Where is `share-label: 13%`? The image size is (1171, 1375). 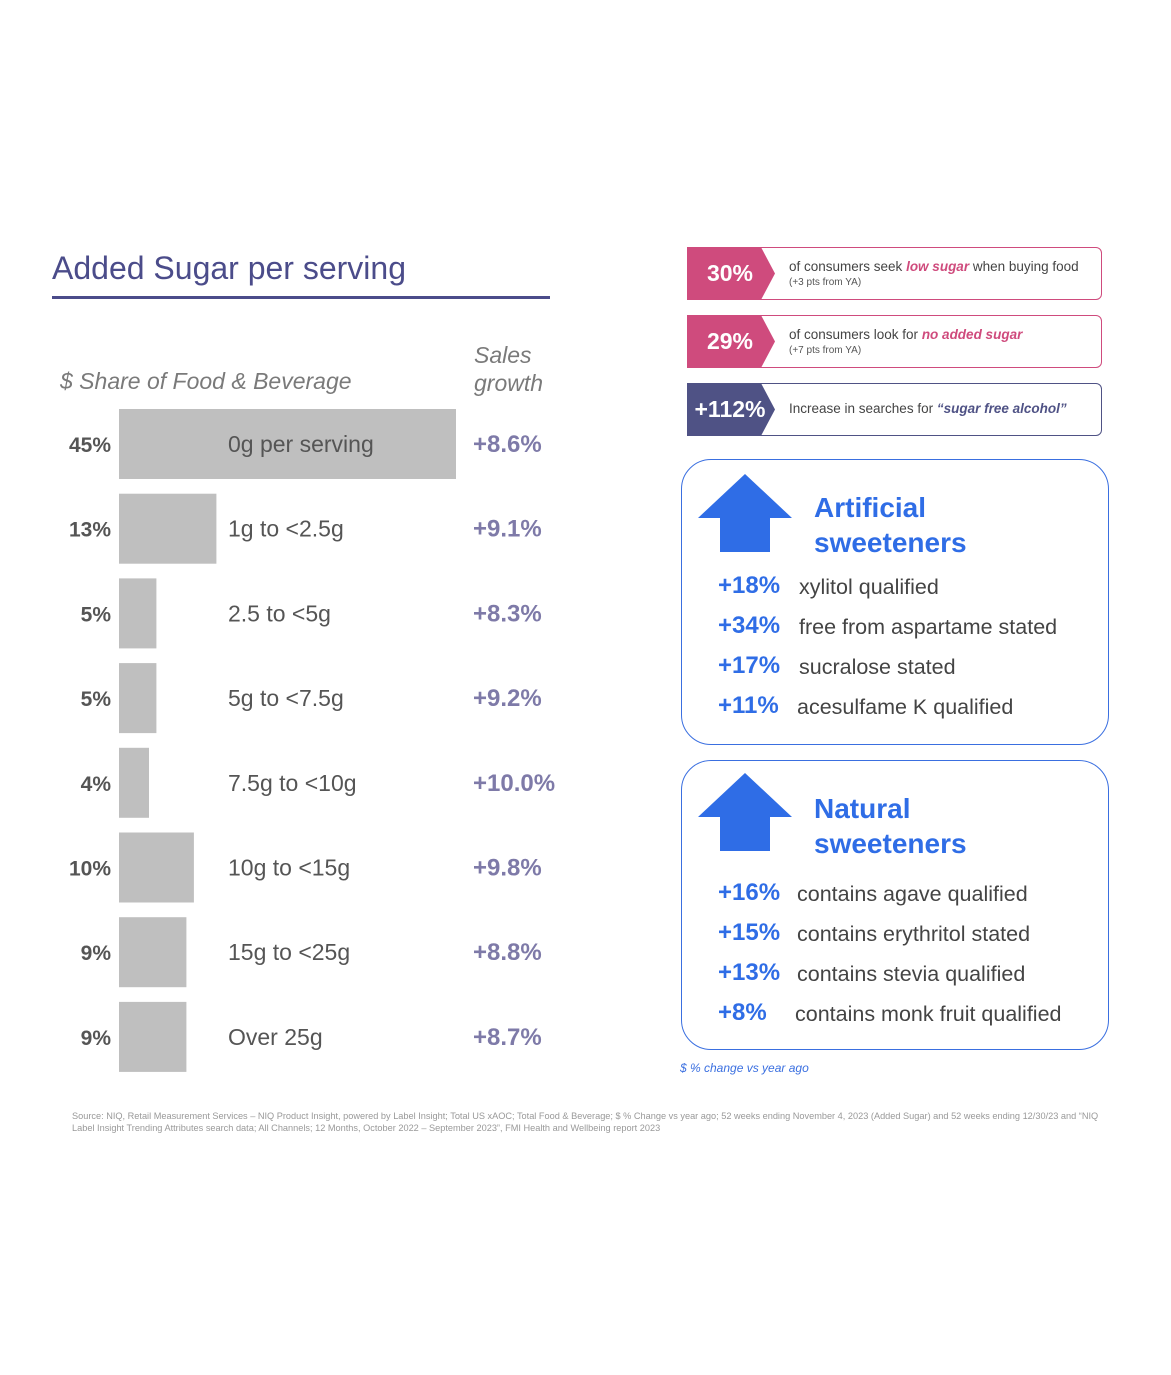
share-label: 13% is located at coordinates (90, 530).